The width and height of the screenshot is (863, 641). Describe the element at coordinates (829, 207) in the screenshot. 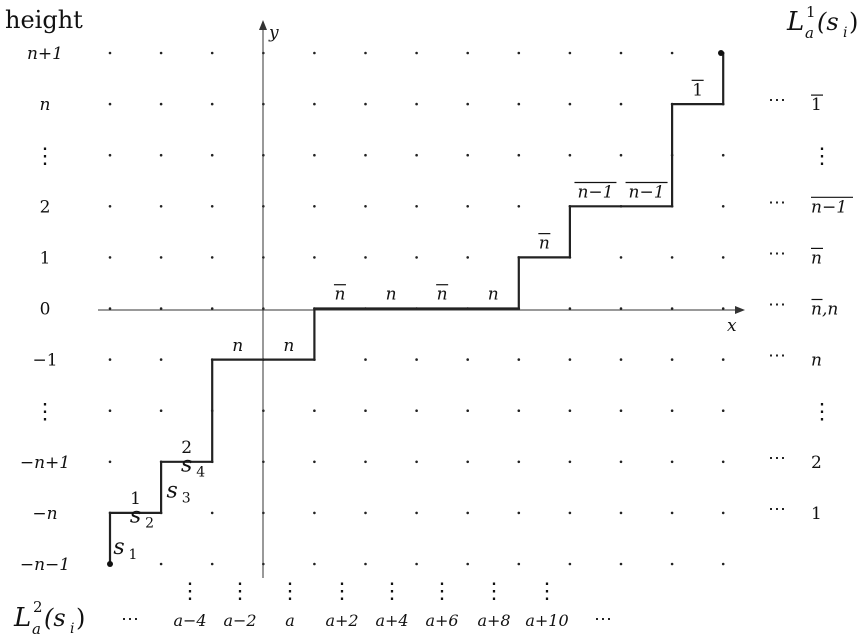

I see `right-label: n−1` at that location.